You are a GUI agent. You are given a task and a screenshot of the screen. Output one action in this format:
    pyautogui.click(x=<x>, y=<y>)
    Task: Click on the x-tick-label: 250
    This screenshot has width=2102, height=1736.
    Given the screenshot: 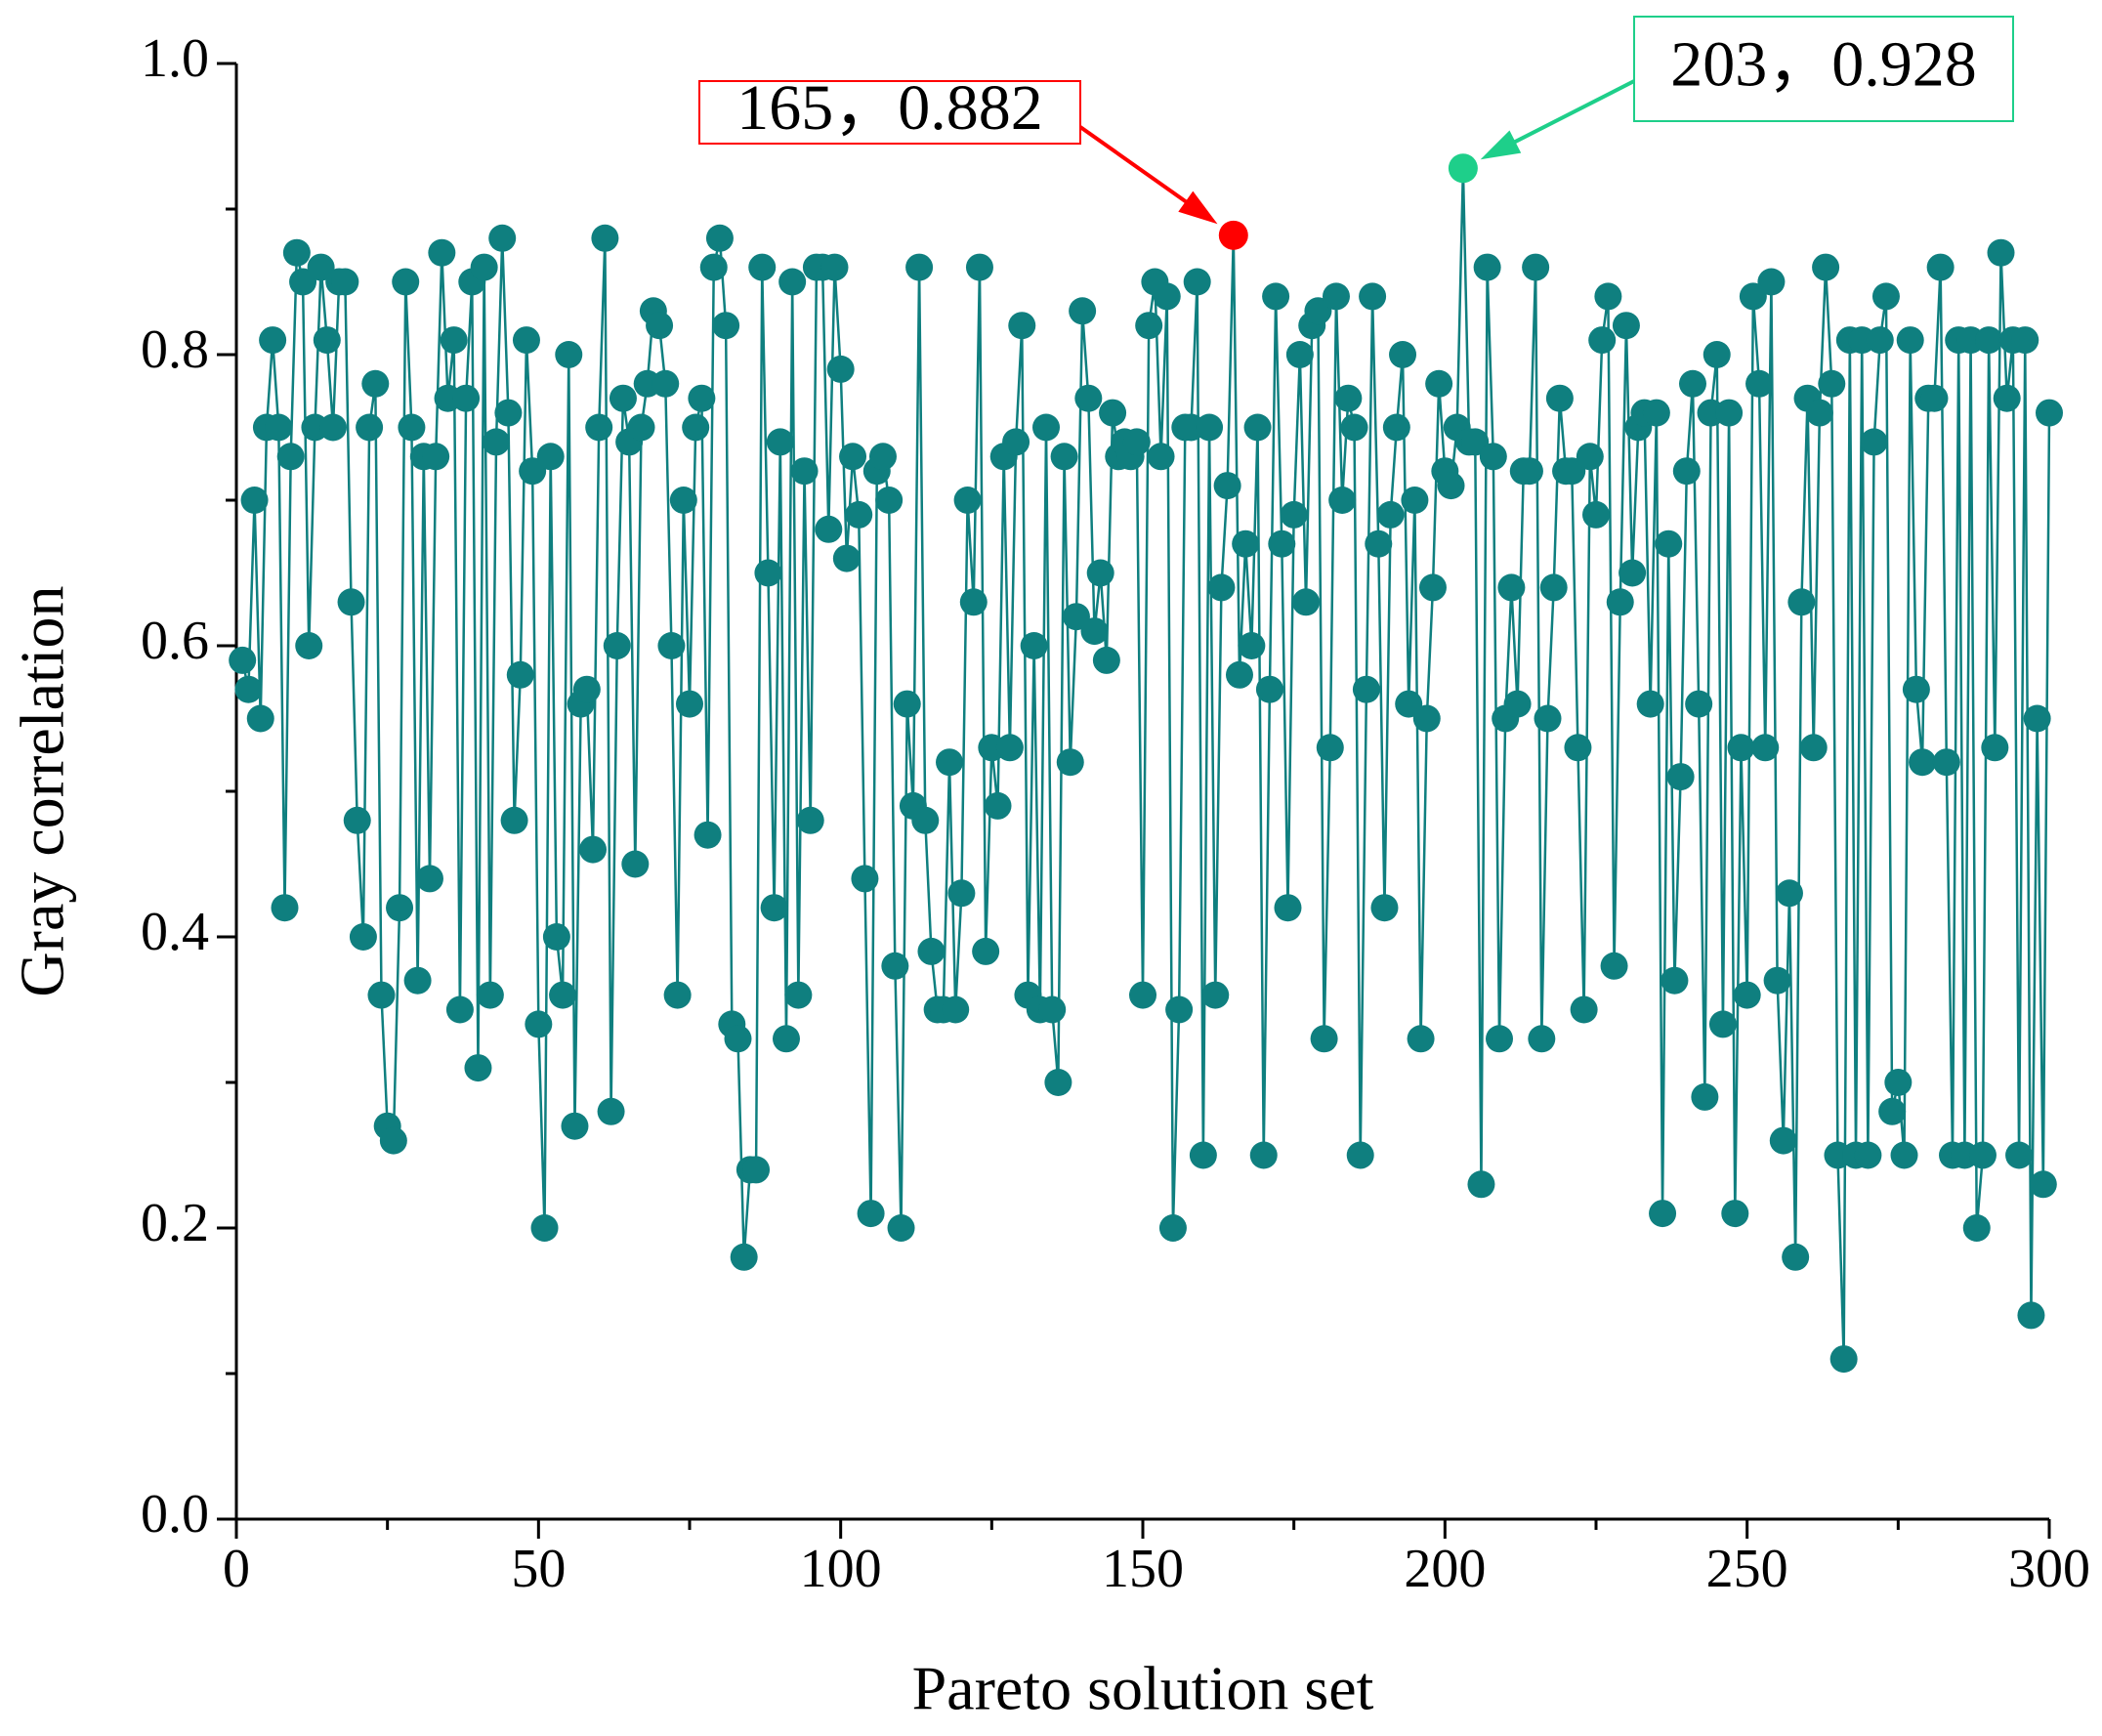 What is the action you would take?
    pyautogui.click(x=1747, y=1569)
    